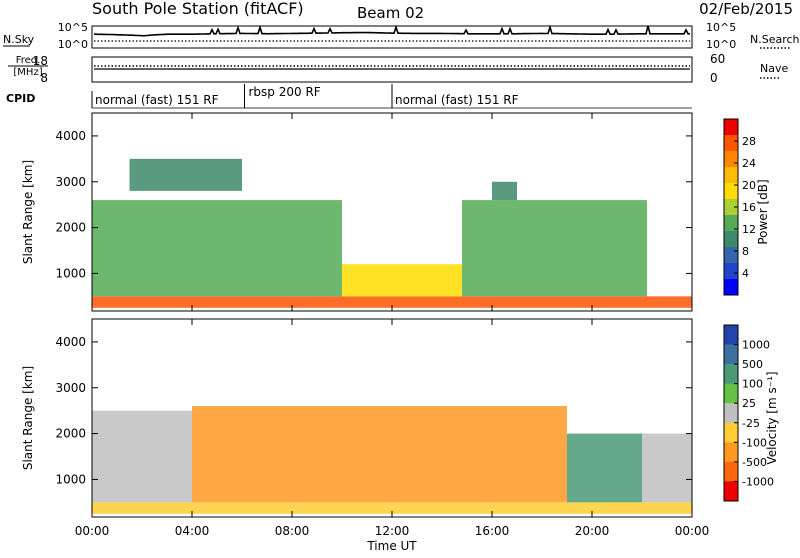 Image resolution: width=800 pixels, height=558 pixels. What do you see at coordinates (391, 546) in the screenshot?
I see `x-axis-label: Time UT` at bounding box center [391, 546].